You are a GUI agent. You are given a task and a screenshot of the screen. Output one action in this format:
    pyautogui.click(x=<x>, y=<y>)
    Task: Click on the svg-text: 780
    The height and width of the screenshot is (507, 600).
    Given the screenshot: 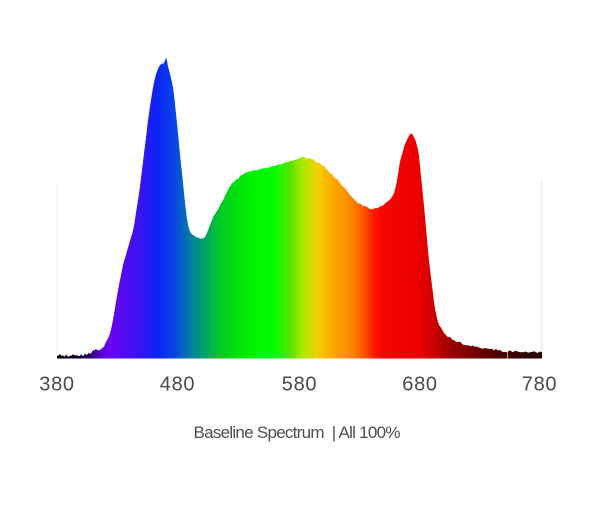 What is the action you would take?
    pyautogui.click(x=539, y=385)
    